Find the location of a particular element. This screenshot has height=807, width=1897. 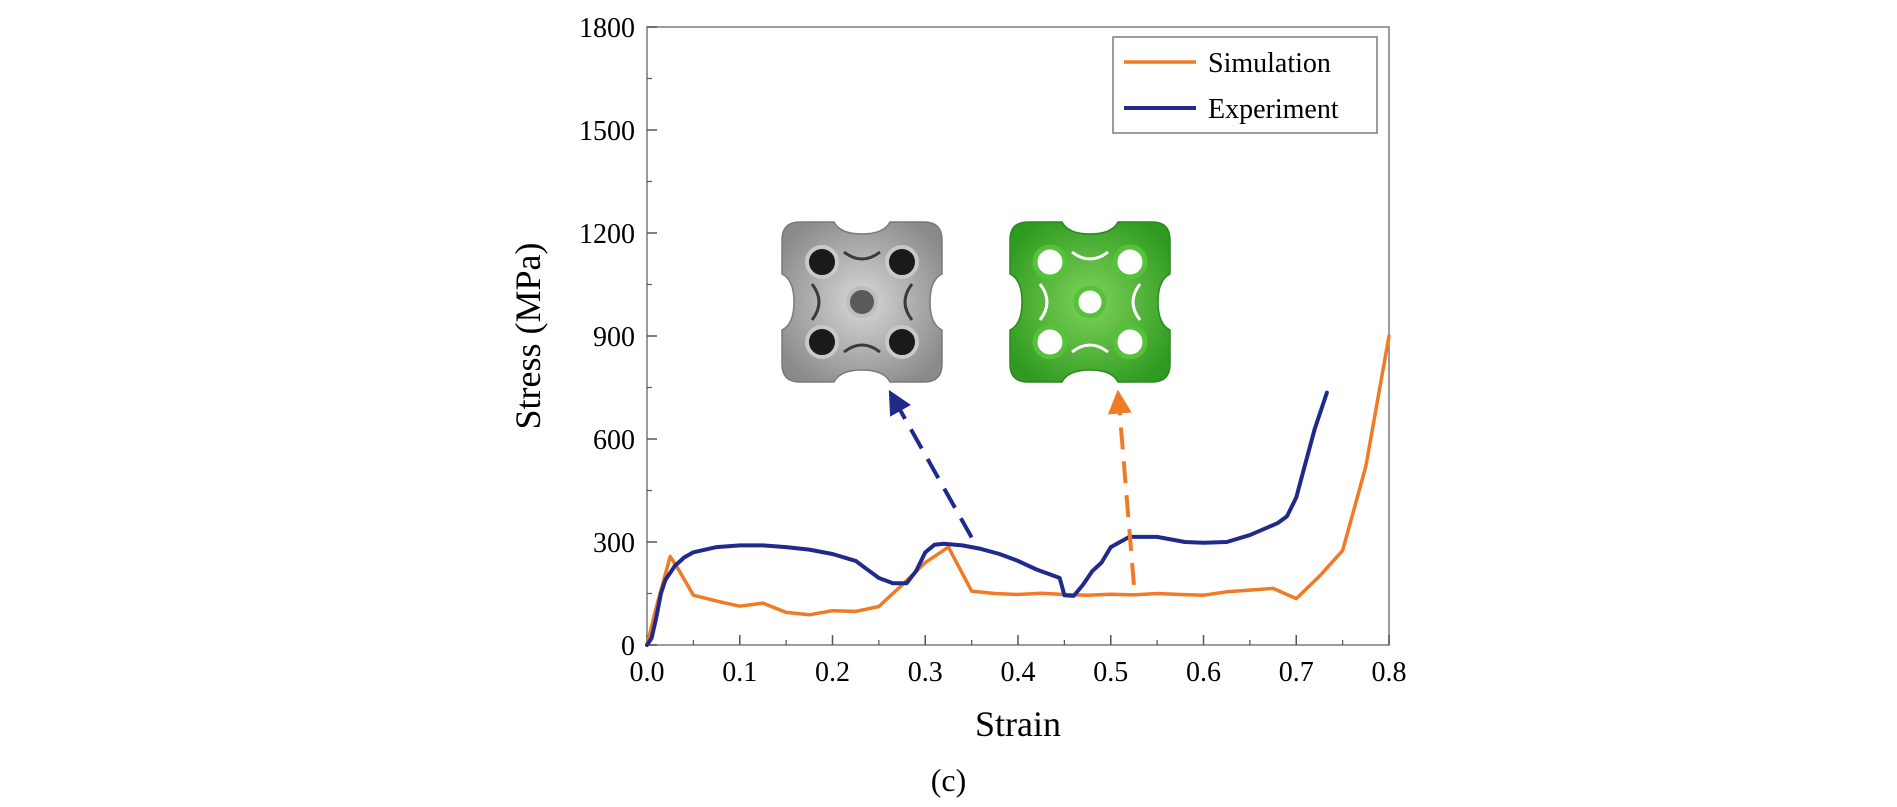

simulation-annotation-arrow is located at coordinates (1121, 487).